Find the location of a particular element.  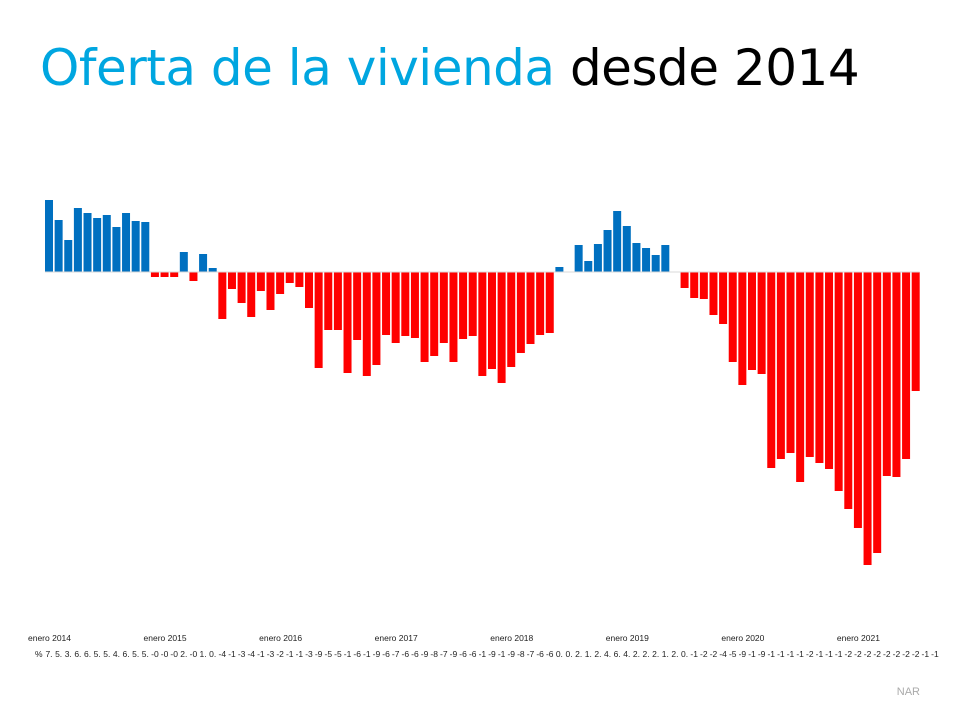

value-label: 1. is located at coordinates (665, 654).